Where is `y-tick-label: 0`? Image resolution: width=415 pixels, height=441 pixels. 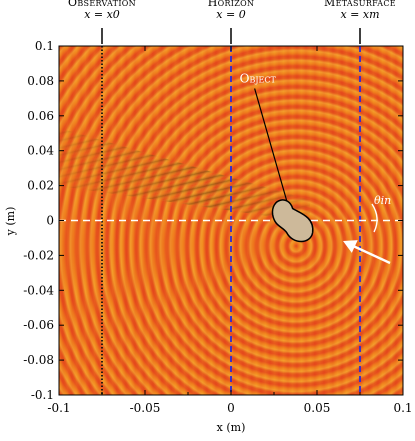 y-tick-label: 0 is located at coordinates (50, 221).